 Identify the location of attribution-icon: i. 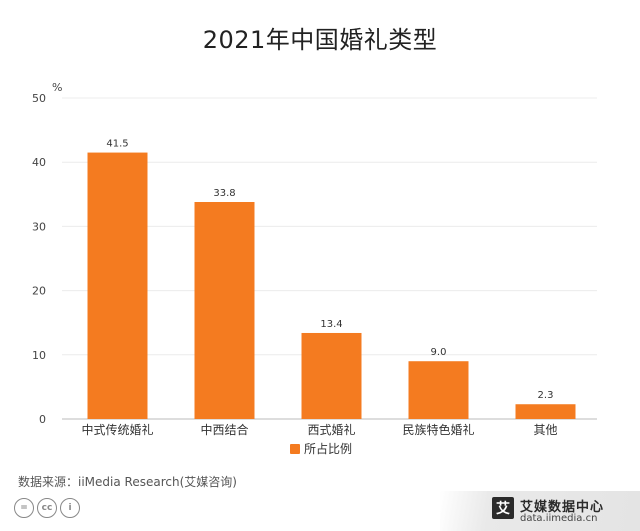
(70, 508).